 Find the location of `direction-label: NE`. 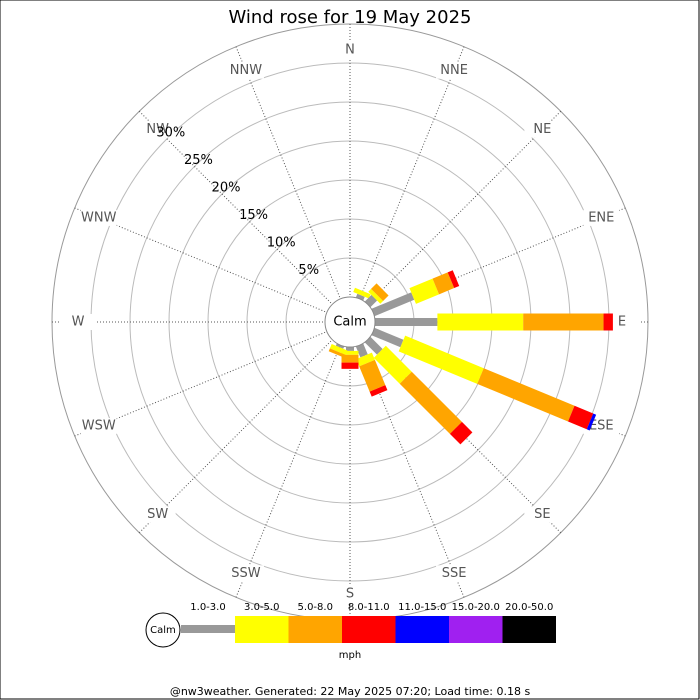

direction-label: NE is located at coordinates (542, 129).